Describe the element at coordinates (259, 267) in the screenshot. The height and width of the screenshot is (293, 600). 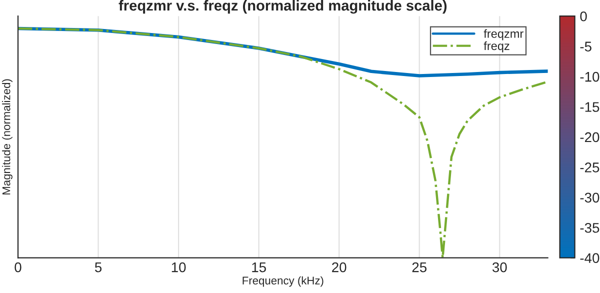
I see `x-tick-label: 15` at that location.